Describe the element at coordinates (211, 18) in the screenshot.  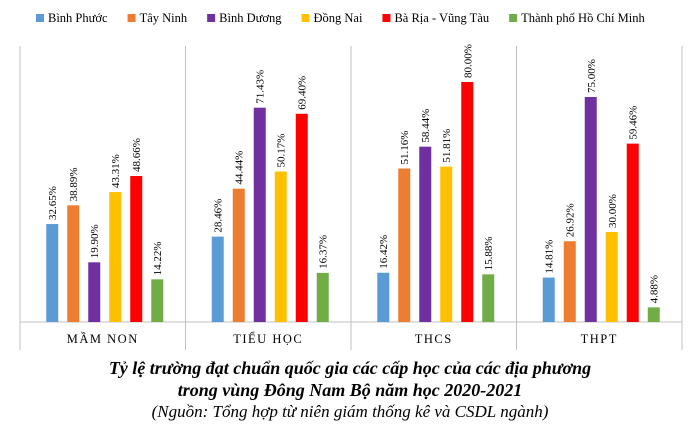
I see `legend-swatch-binh-duong` at that location.